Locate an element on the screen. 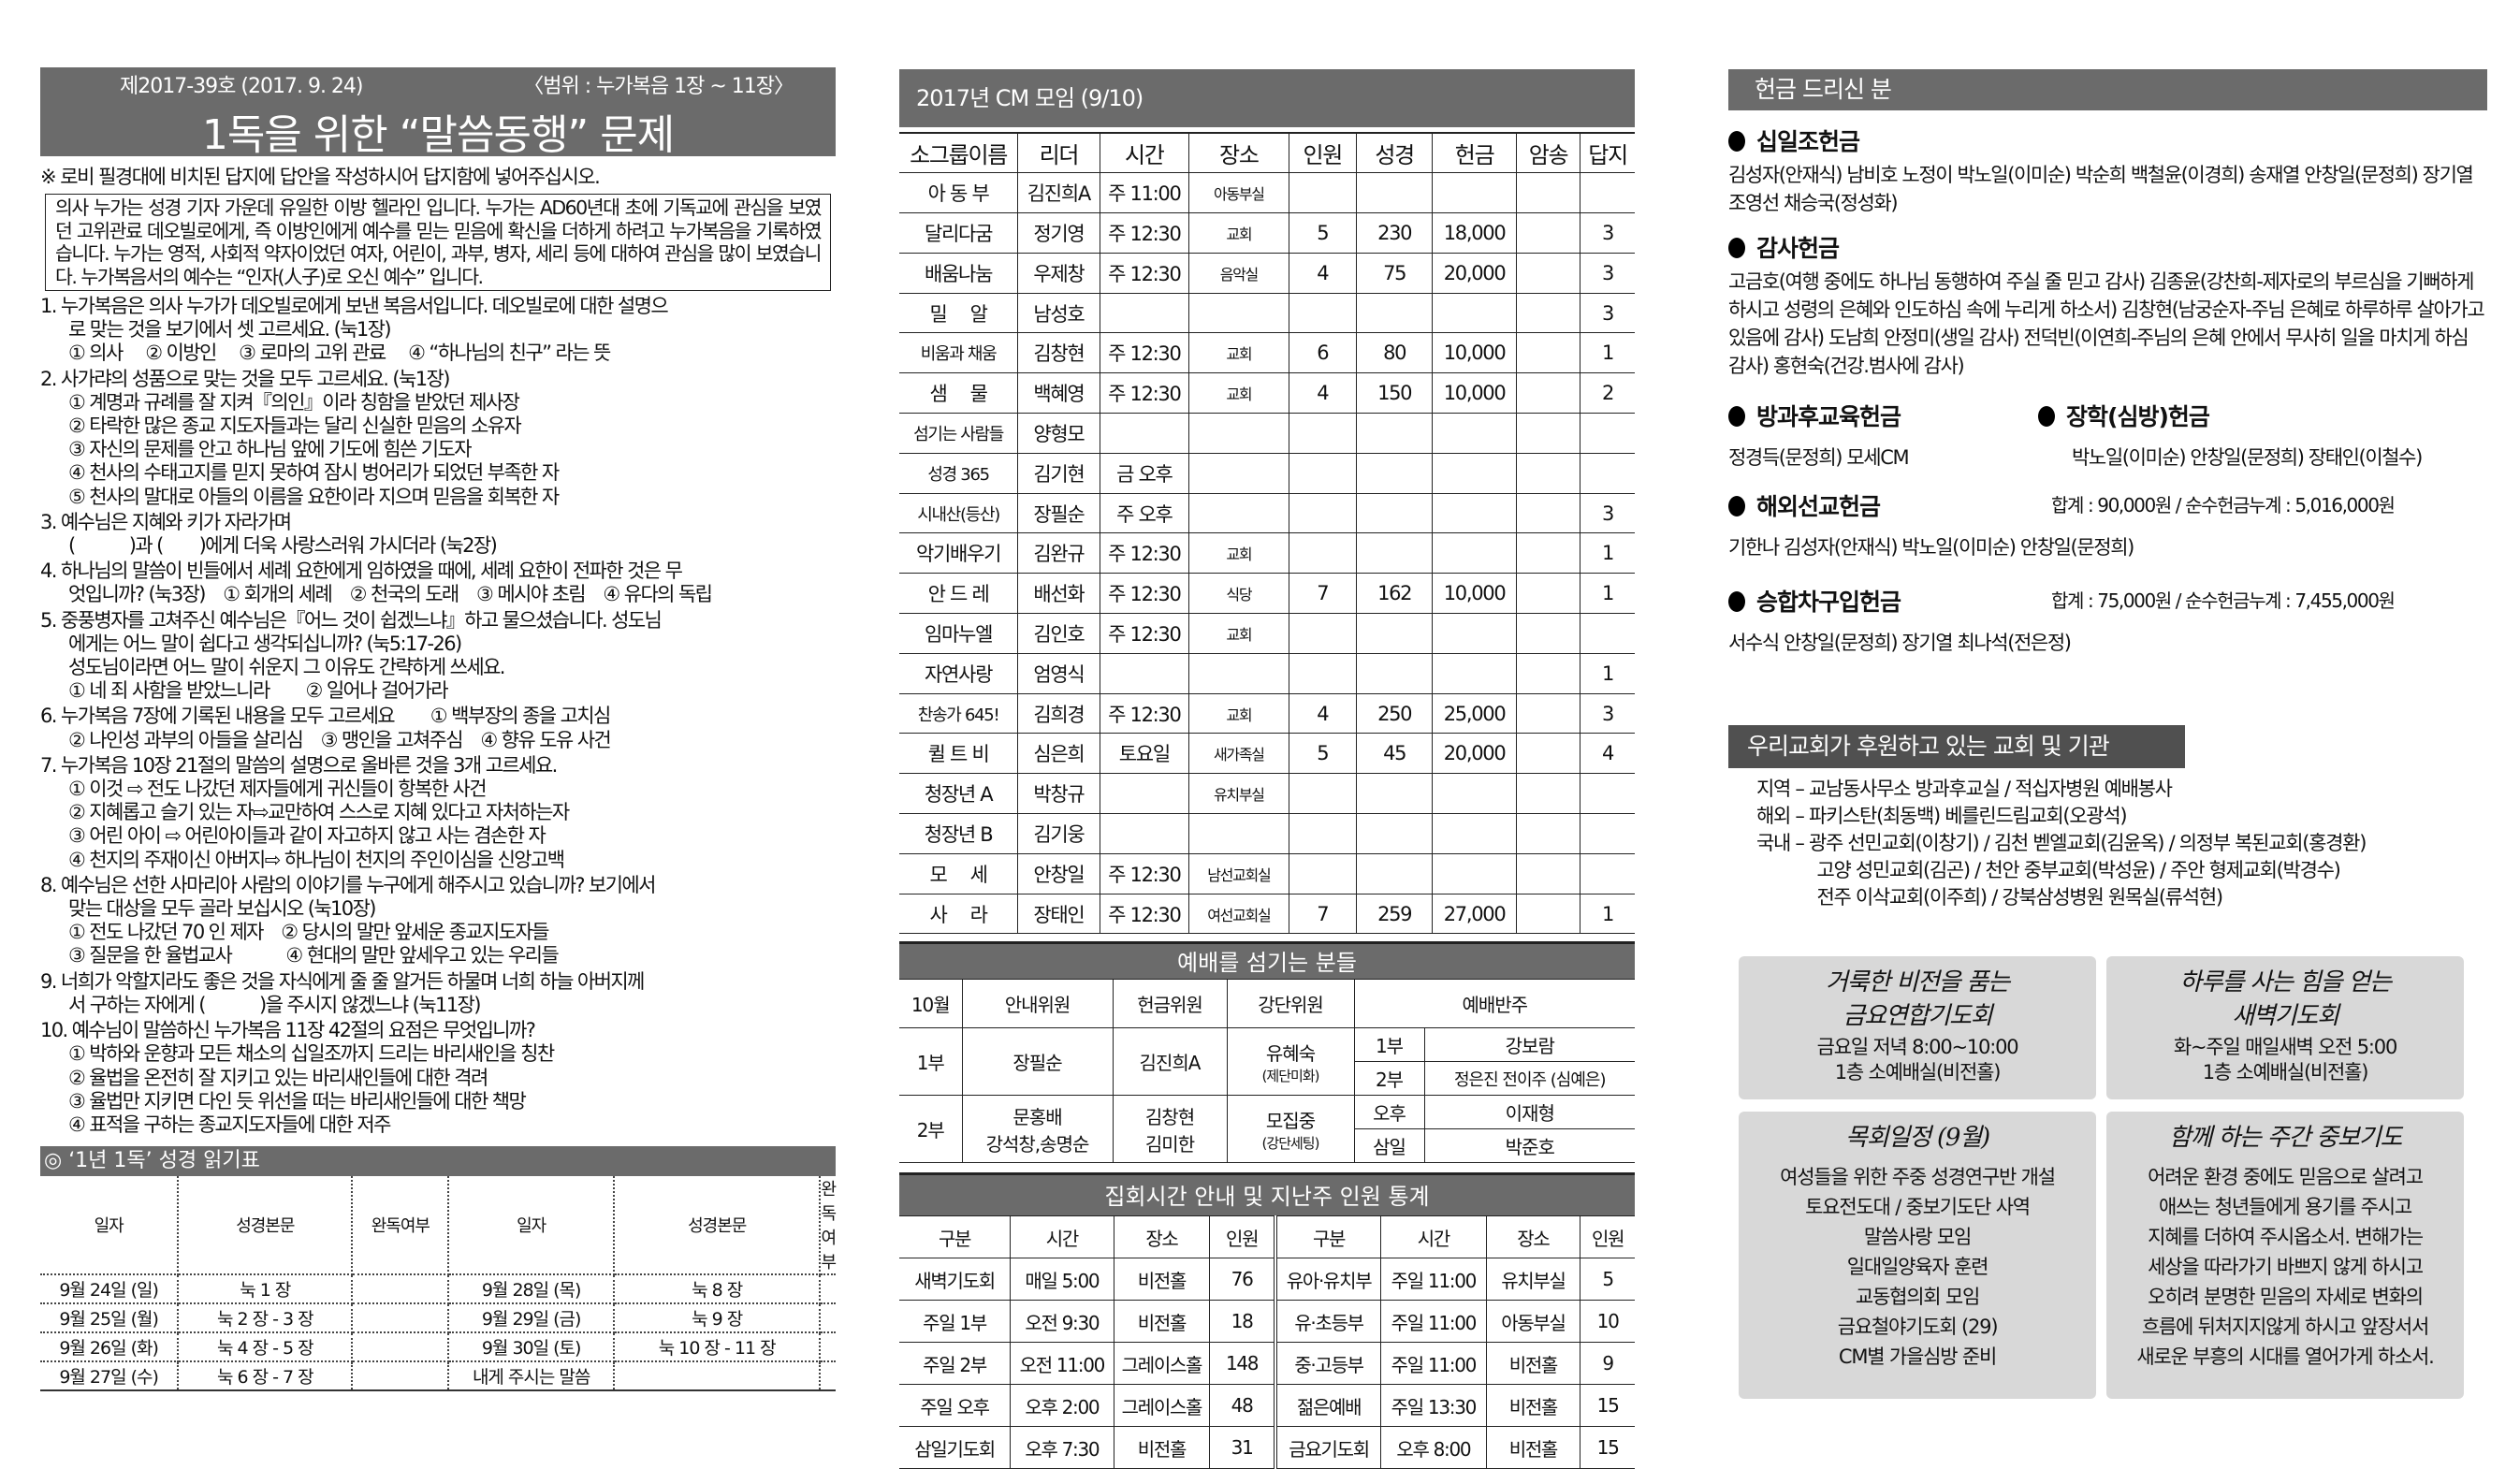 The width and height of the screenshot is (2520, 1469). reading-cell: 9월 28일 (목) is located at coordinates (531, 1289).